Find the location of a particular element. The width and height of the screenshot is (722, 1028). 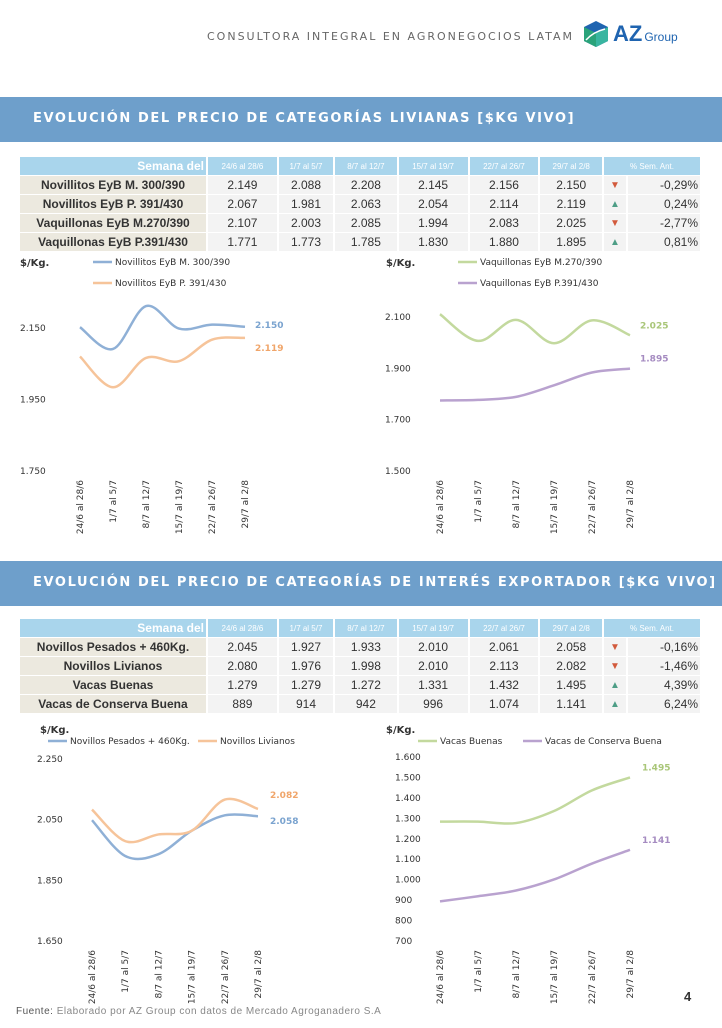

header-cell: Semana del is located at coordinates (113, 166).